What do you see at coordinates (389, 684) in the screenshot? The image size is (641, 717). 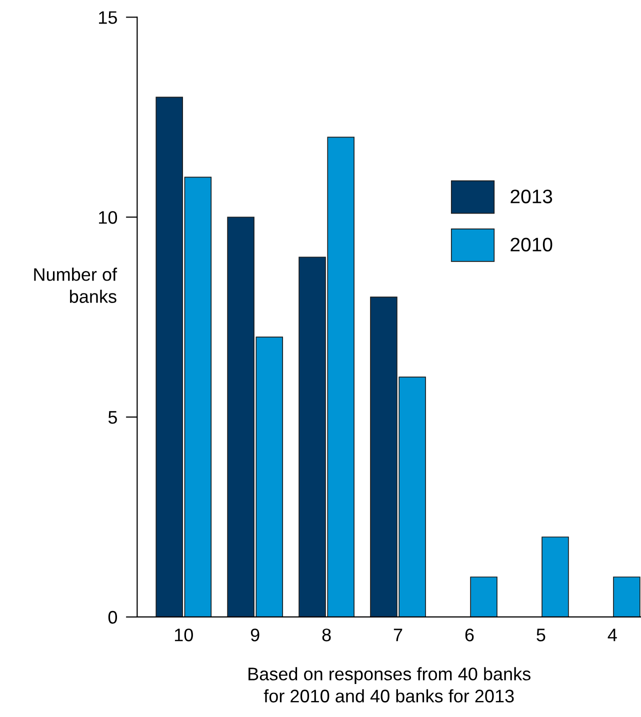 I see `x-axis-title: Based on responses from 40 banks for 2010 and 40 banks for 2013` at bounding box center [389, 684].